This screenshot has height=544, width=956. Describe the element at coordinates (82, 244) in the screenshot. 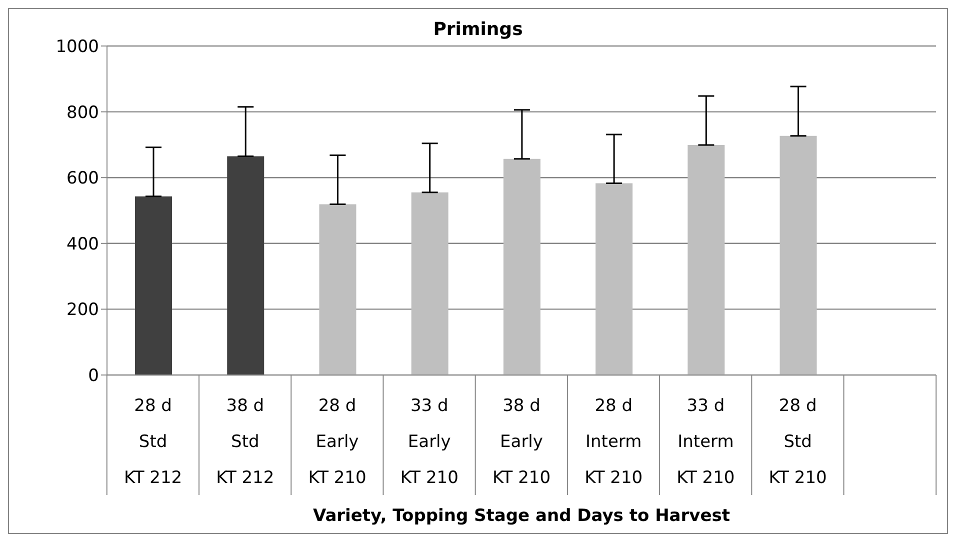

I see `y-tick-label: 400` at that location.